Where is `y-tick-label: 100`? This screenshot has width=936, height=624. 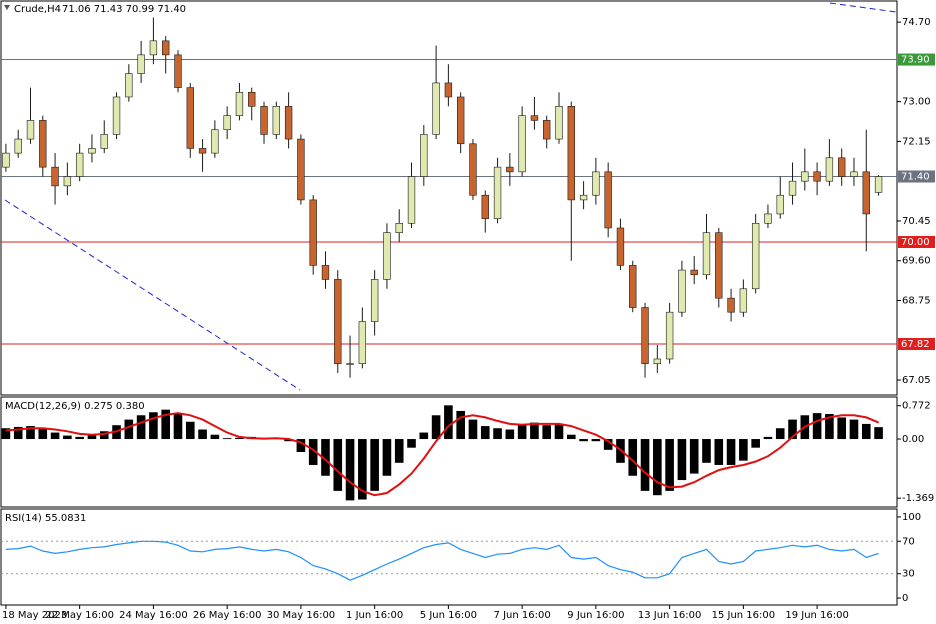
y-tick-label: 100 is located at coordinates (911, 517).